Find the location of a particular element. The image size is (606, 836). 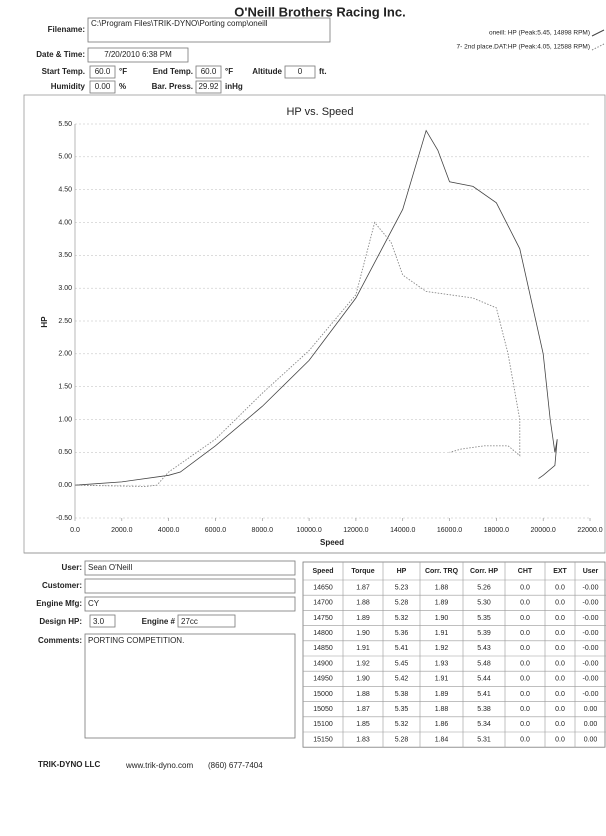

table-cell: 5.31 is located at coordinates (484, 739).